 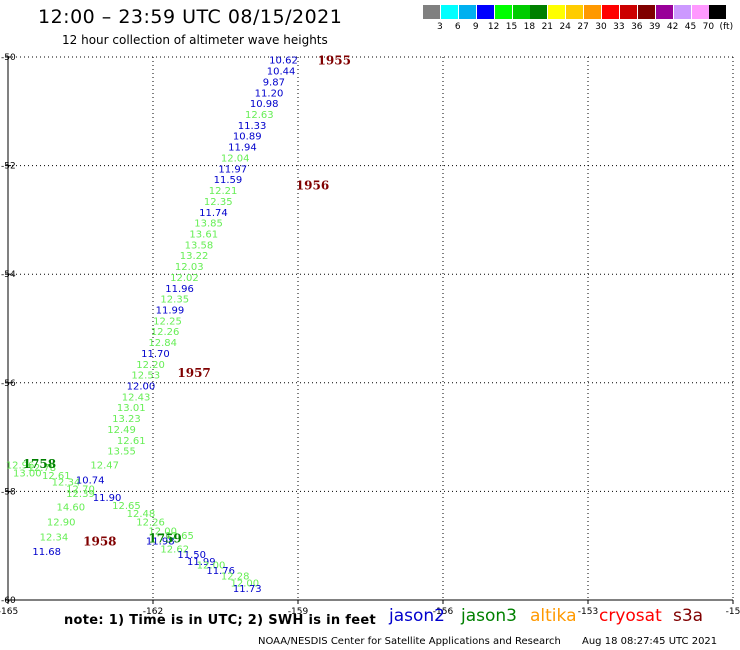 What do you see at coordinates (312, 186) in the screenshot?
I see `pass-time-label: 1956` at bounding box center [312, 186].